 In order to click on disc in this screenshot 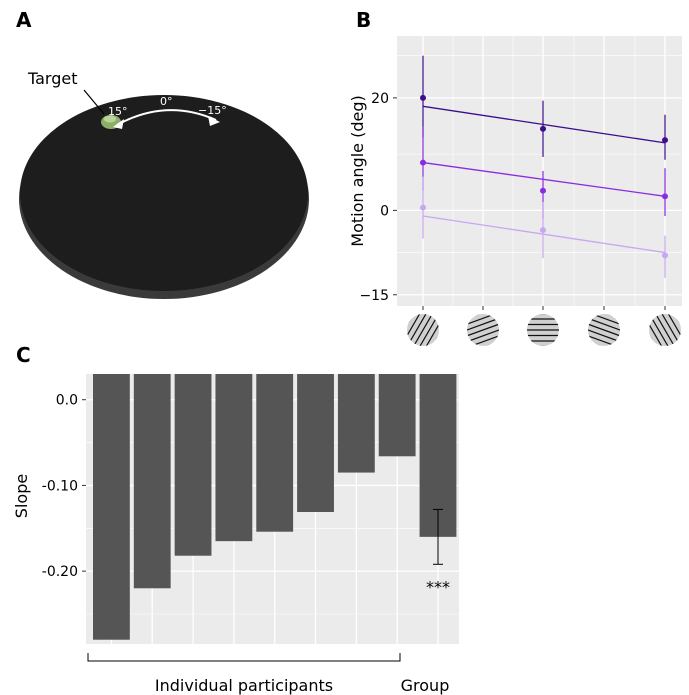, I will do `click(164, 193)`.